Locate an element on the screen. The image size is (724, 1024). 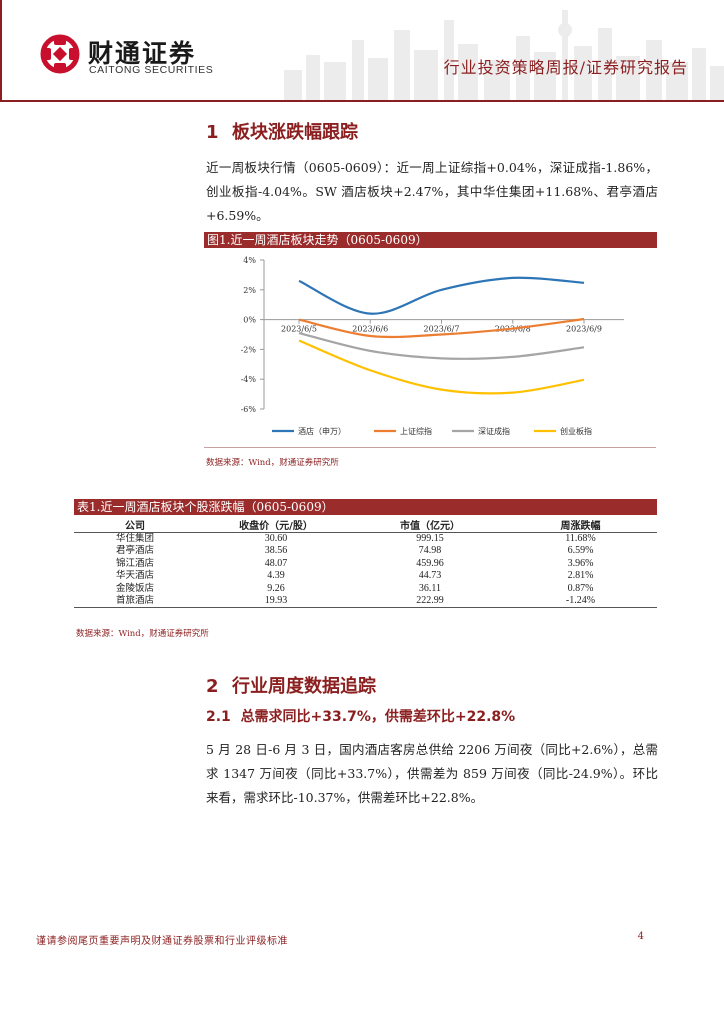
section2-1-heading: 2.1 总需求同比+33.7%，供需差环比+22.8% is located at coordinates (360, 716).